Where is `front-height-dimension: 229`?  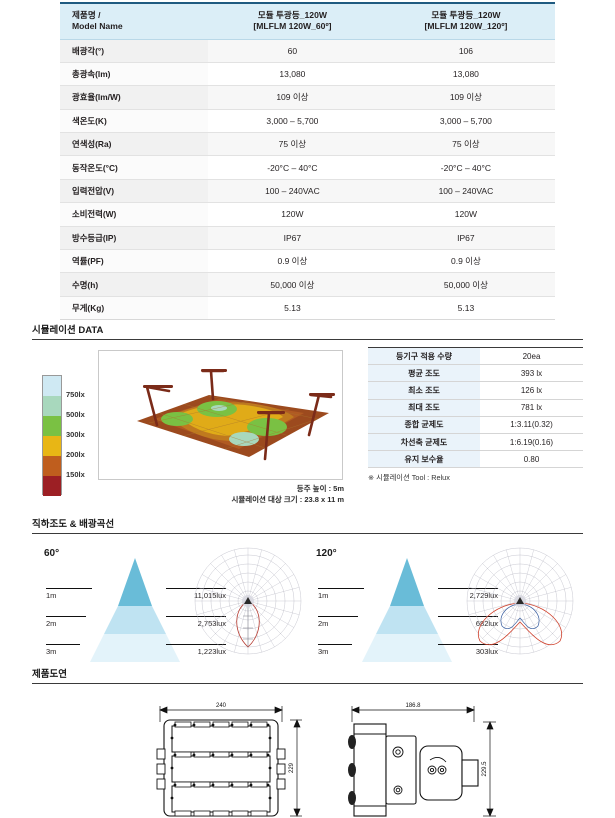 front-height-dimension: 229 is located at coordinates (292, 767).